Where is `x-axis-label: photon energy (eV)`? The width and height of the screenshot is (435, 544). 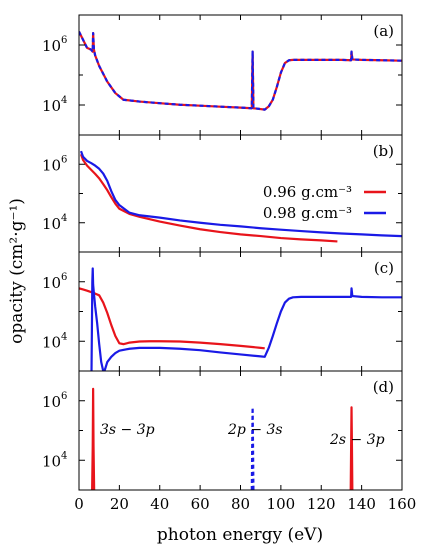
x-axis-label: photon energy (eV) is located at coordinates (240, 534).